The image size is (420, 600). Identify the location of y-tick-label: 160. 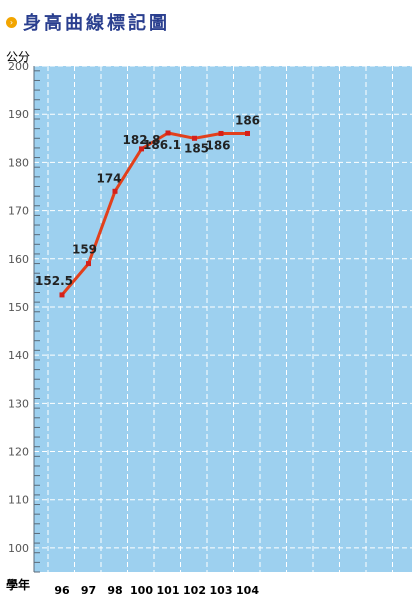
(18, 259).